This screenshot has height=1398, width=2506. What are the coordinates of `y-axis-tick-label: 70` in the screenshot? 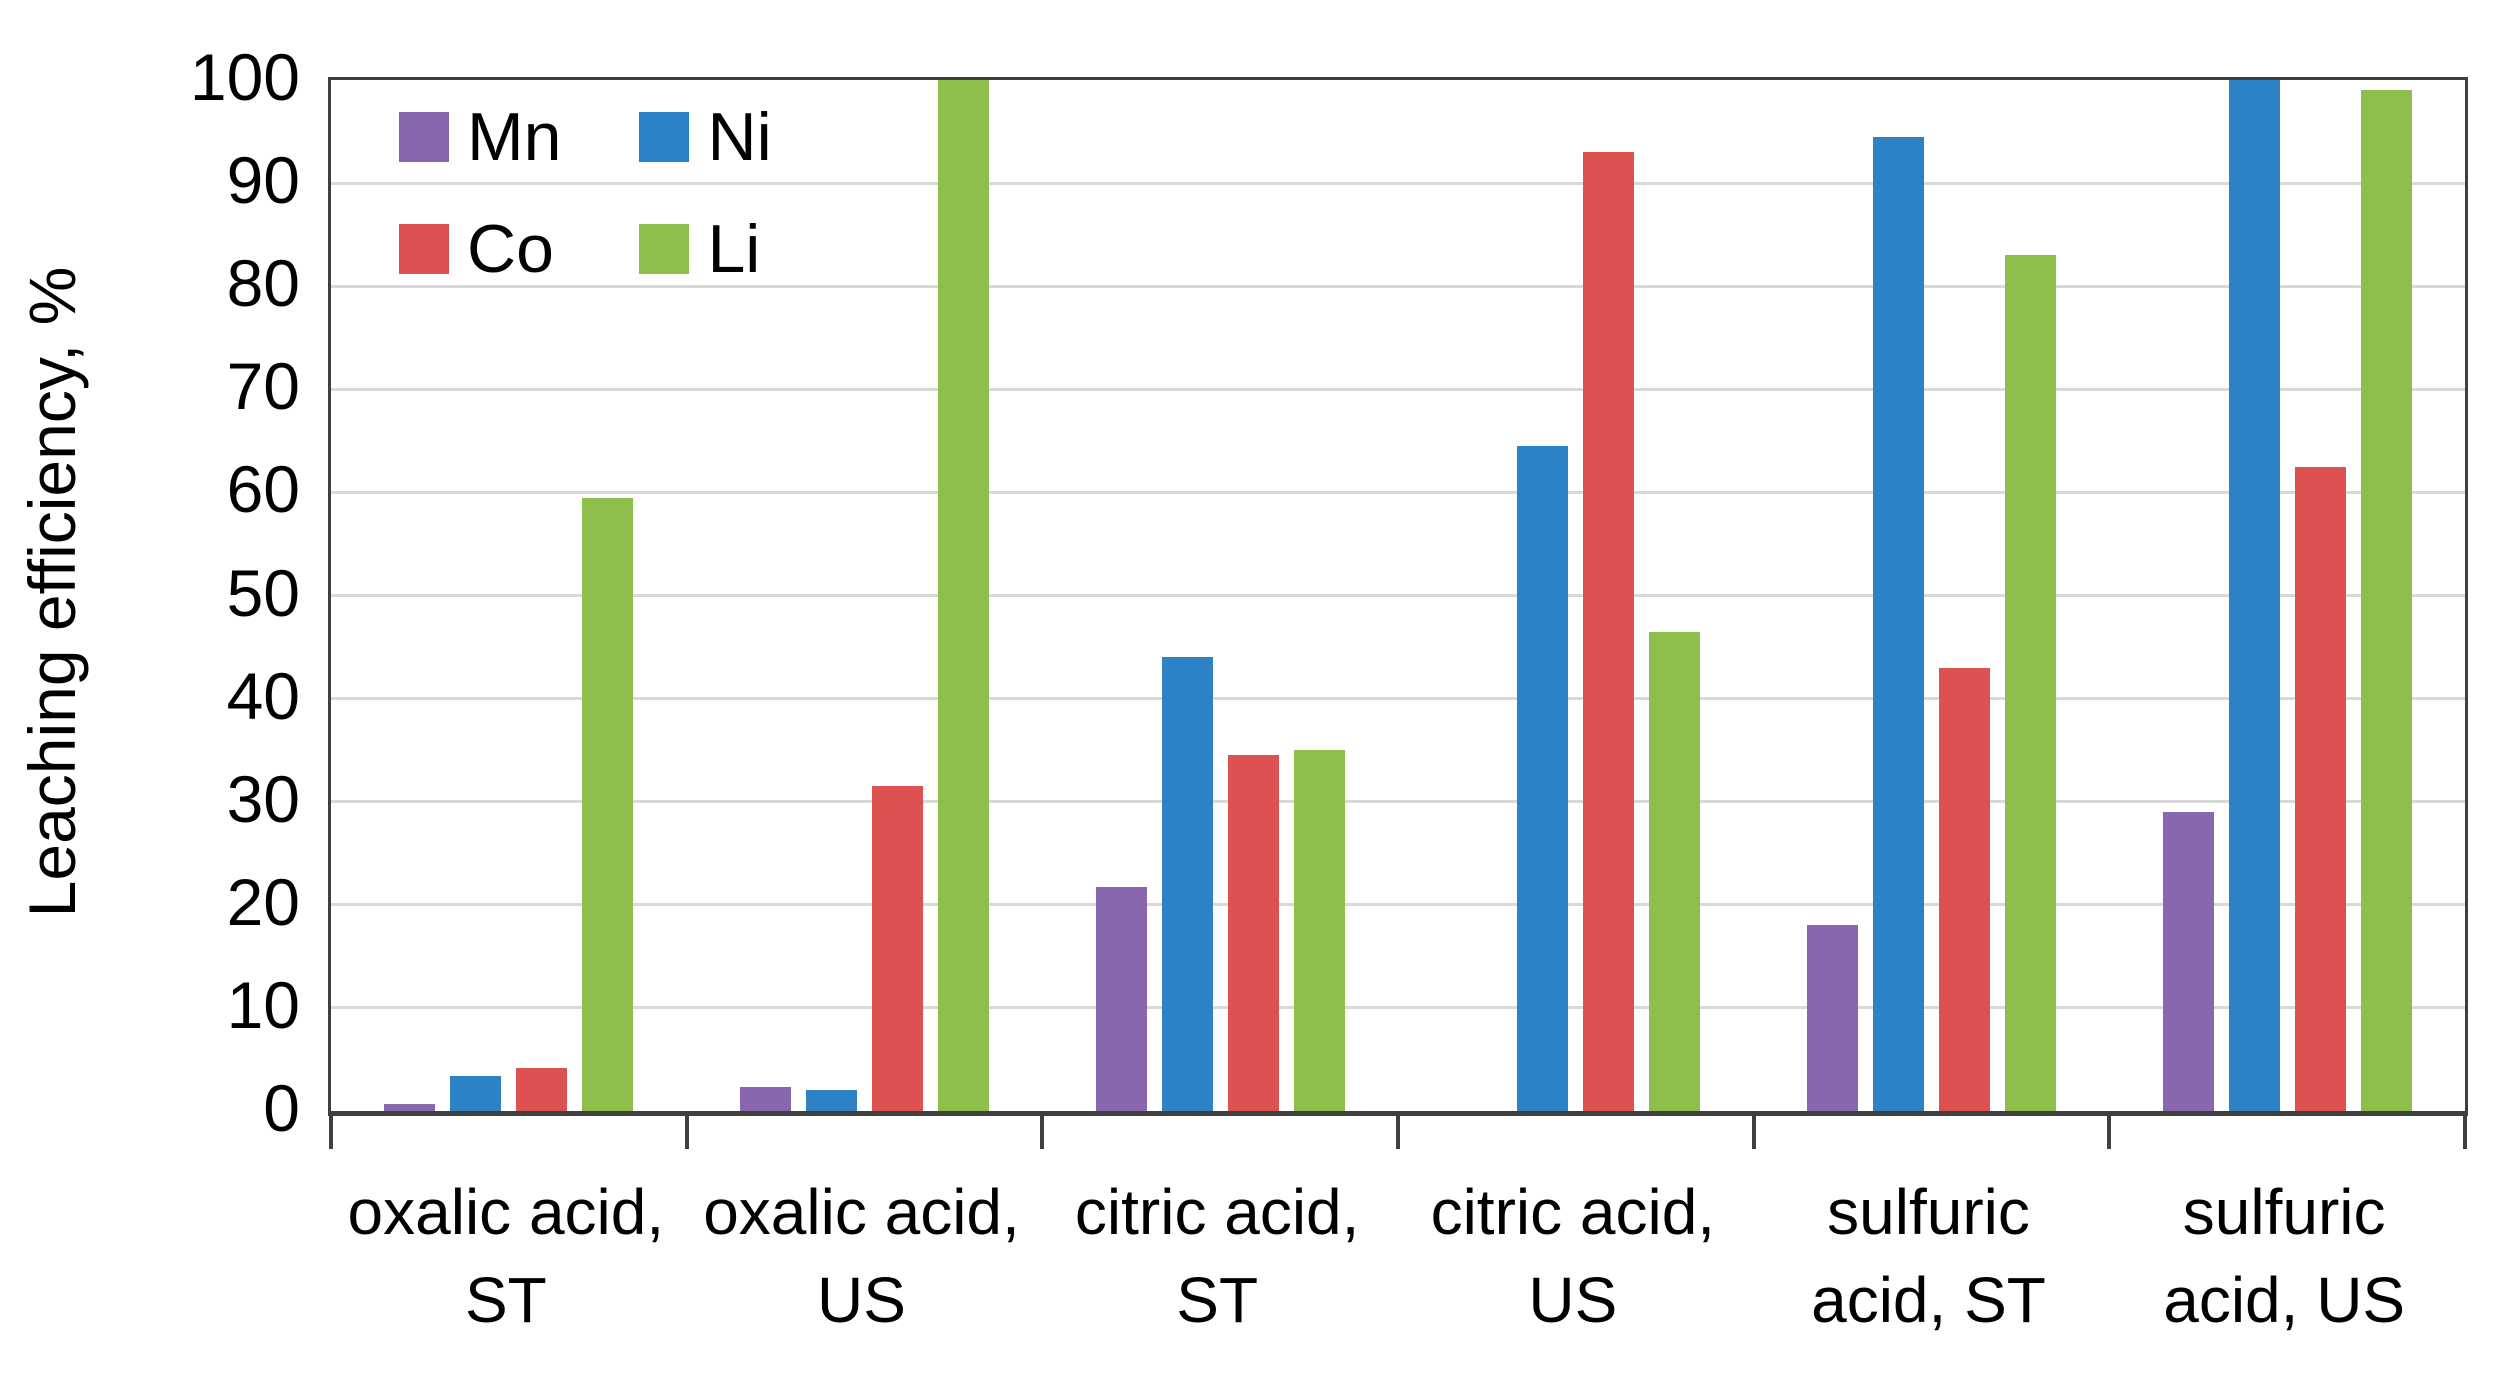 It's located at (263, 386).